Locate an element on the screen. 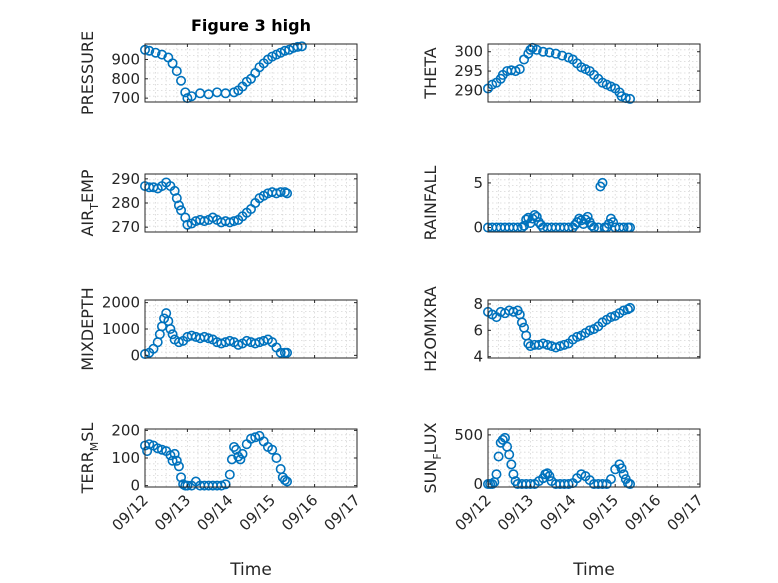 The width and height of the screenshot is (778, 583). subplot-mixdepth: 0 1000 2000 MIXDEPTH is located at coordinates (218, 329).